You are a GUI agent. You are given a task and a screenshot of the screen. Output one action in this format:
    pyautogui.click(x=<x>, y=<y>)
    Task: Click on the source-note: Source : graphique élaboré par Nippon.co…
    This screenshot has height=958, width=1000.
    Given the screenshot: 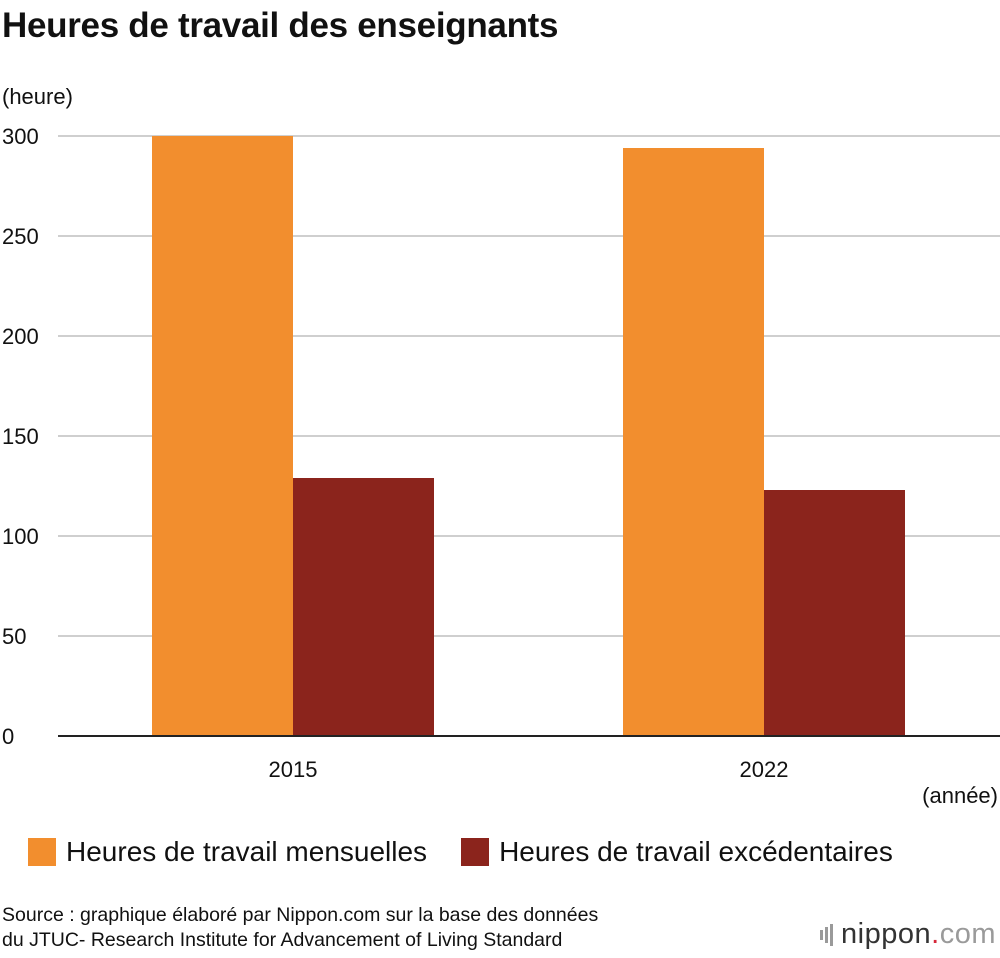 What is the action you would take?
    pyautogui.click(x=300, y=928)
    